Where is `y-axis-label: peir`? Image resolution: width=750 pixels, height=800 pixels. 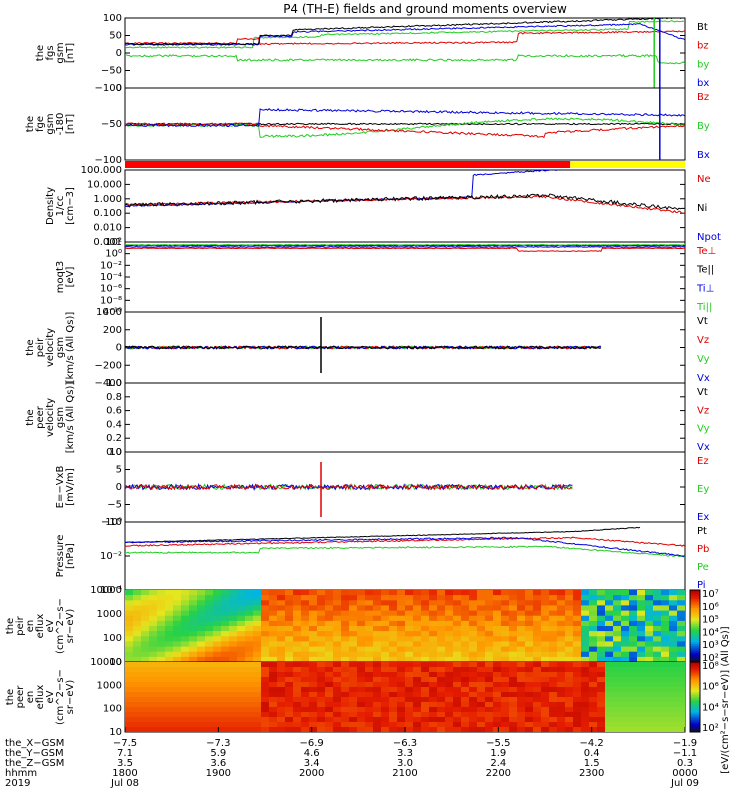
y-axis-label: peir is located at coordinates (40, 347).